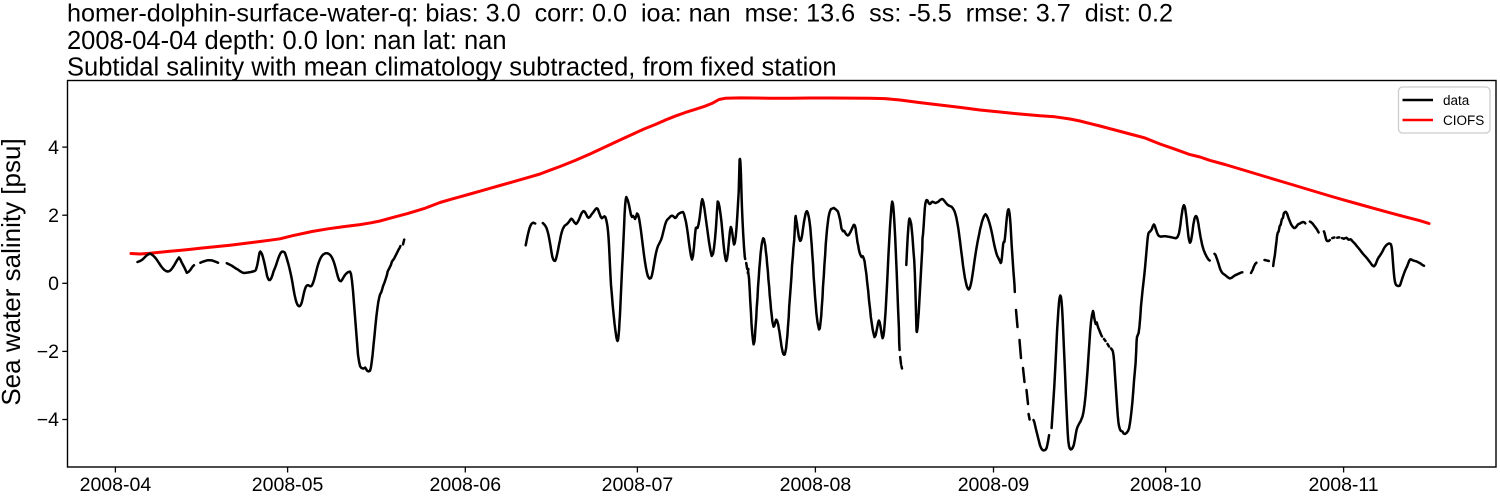 The height and width of the screenshot is (500, 1500). I want to click on svg-text: data, so click(1456, 100).